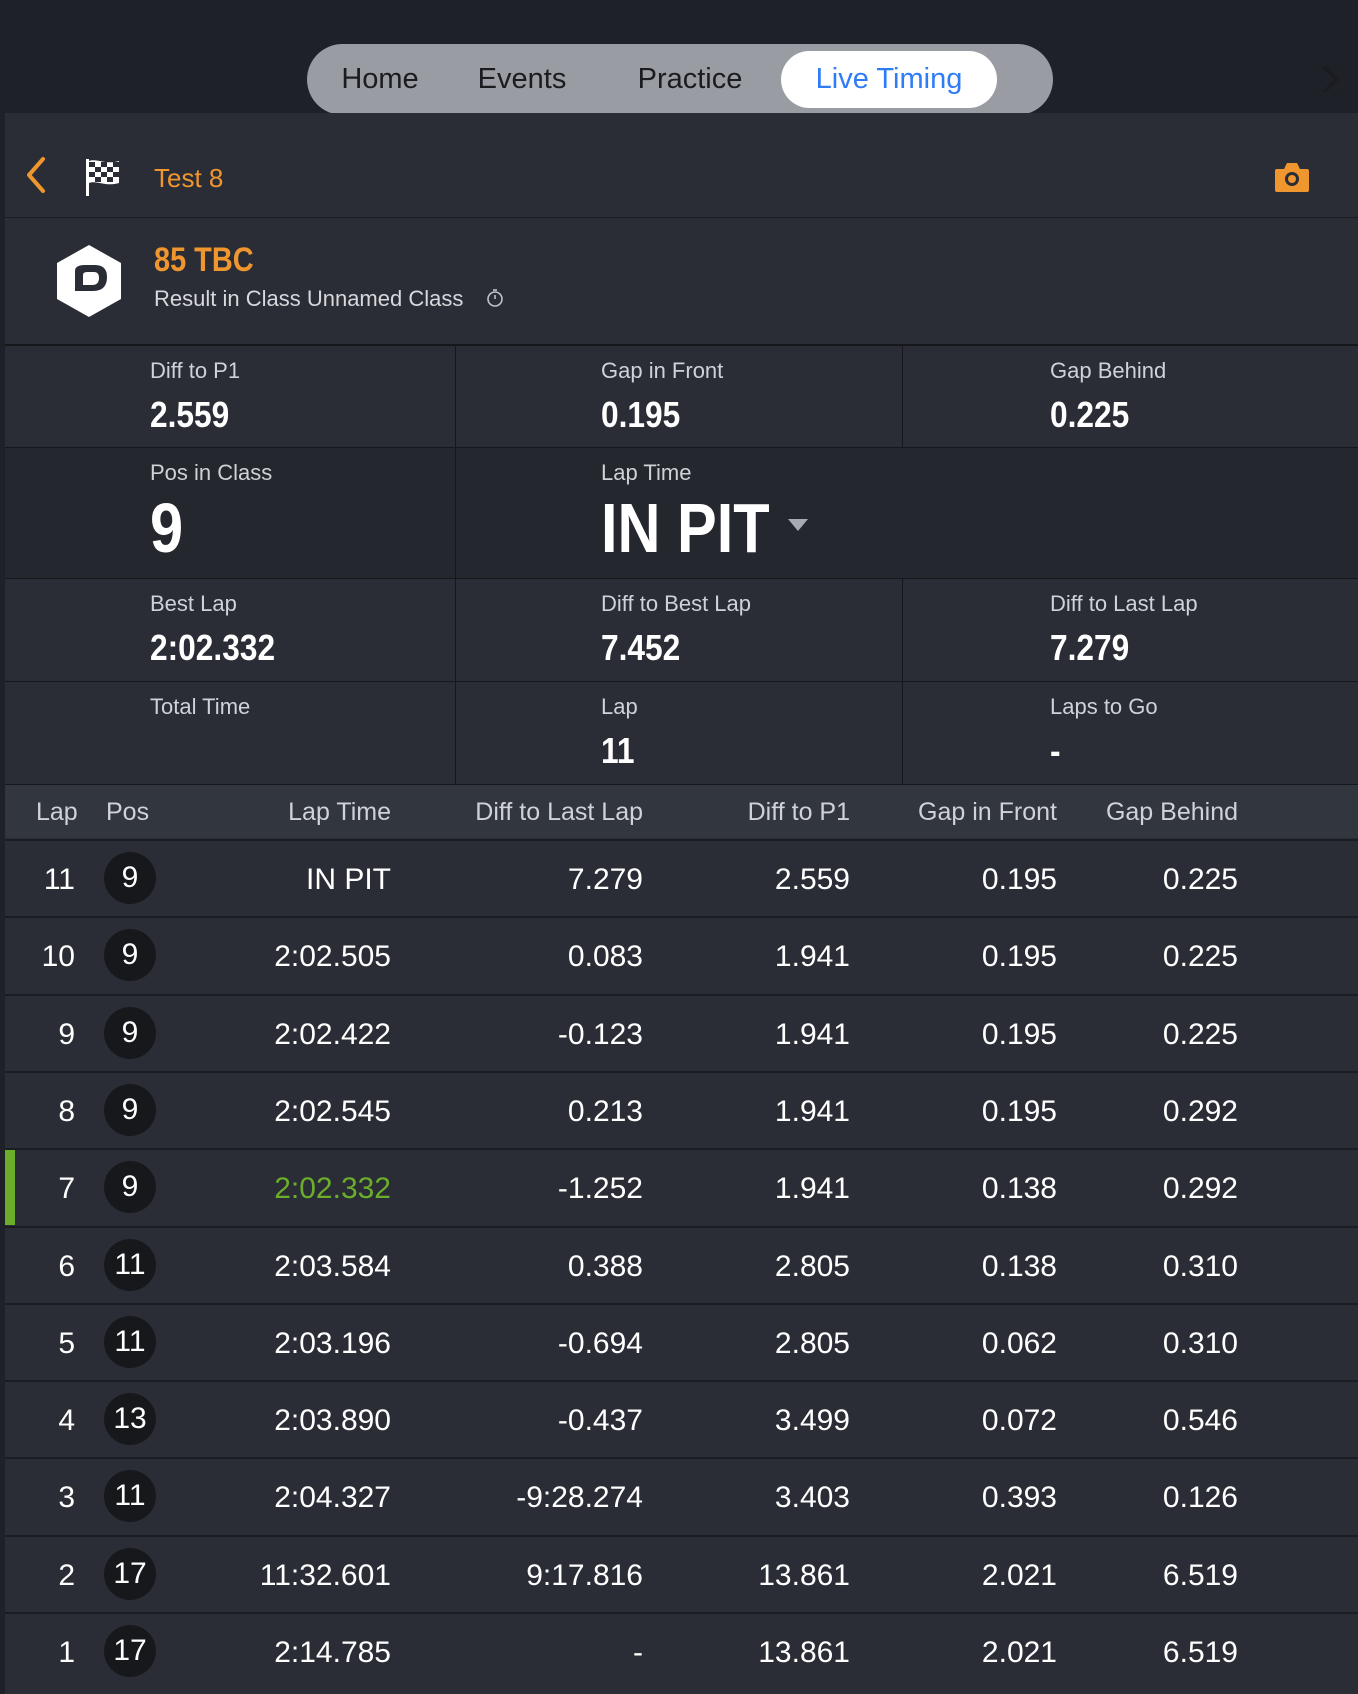  What do you see at coordinates (685, 528) in the screenshot?
I see `stat-value: IN PIT` at bounding box center [685, 528].